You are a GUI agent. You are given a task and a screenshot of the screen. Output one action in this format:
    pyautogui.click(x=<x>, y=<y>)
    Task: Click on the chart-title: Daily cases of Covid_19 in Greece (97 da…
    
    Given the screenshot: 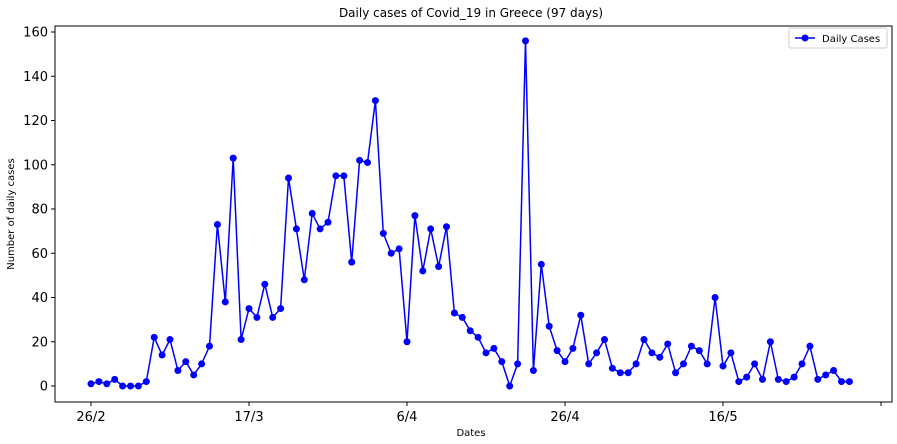 What is the action you would take?
    pyautogui.click(x=471, y=13)
    